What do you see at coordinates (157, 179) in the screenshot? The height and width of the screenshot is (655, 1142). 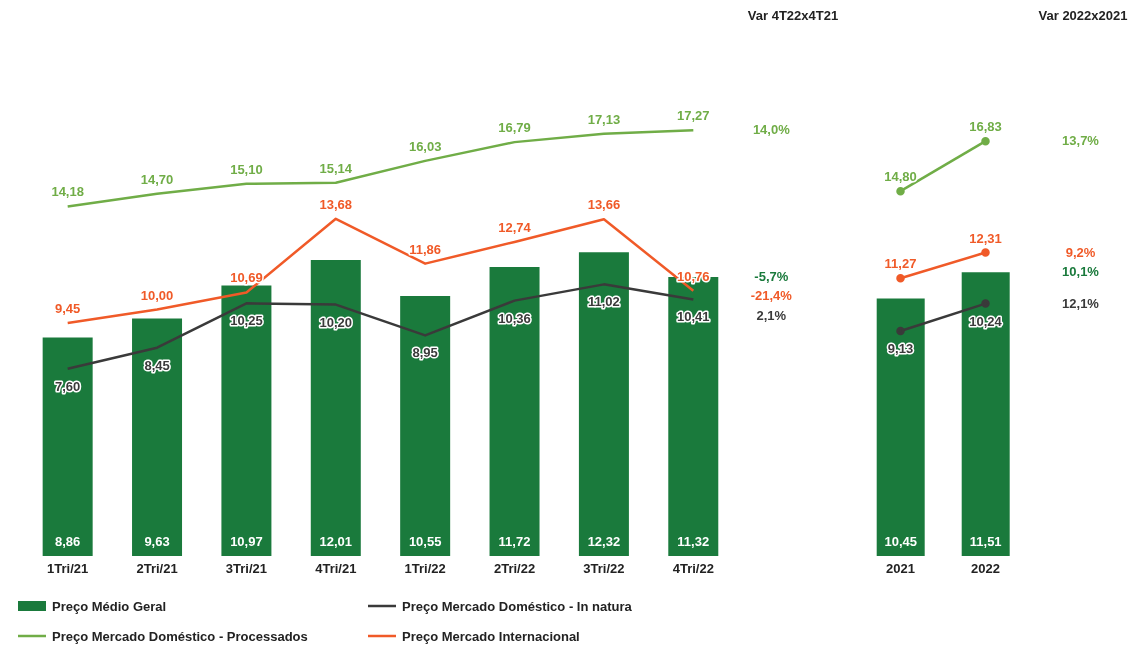 I see `data-label: 14,70` at bounding box center [157, 179].